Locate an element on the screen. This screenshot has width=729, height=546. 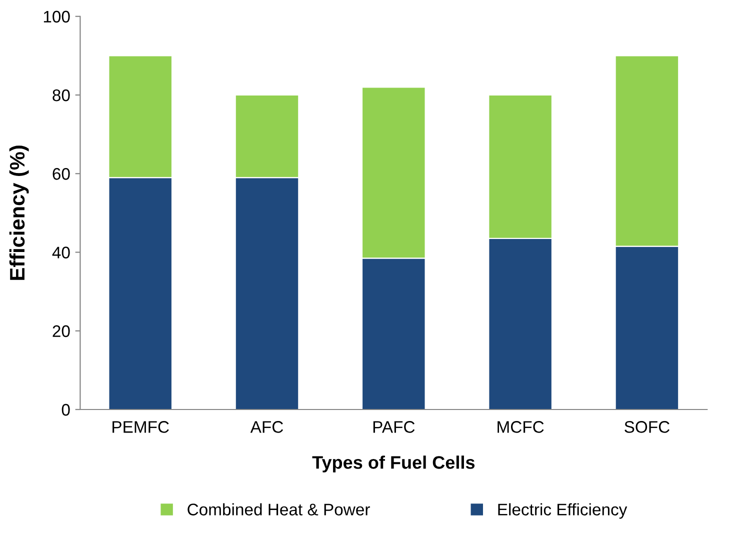
y-tick-label: 0 is located at coordinates (66, 410).